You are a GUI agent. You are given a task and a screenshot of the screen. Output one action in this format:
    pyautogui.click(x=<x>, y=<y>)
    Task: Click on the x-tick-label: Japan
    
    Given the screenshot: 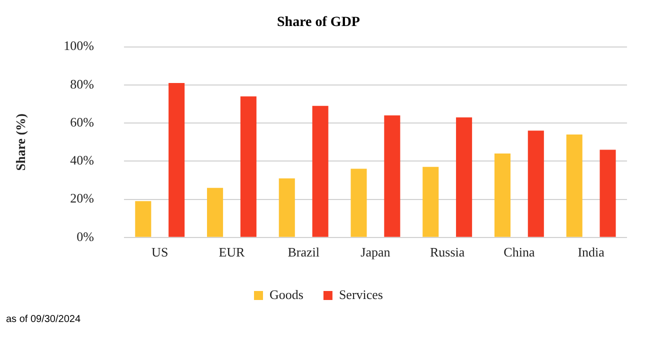 What is the action you would take?
    pyautogui.click(x=375, y=252)
    